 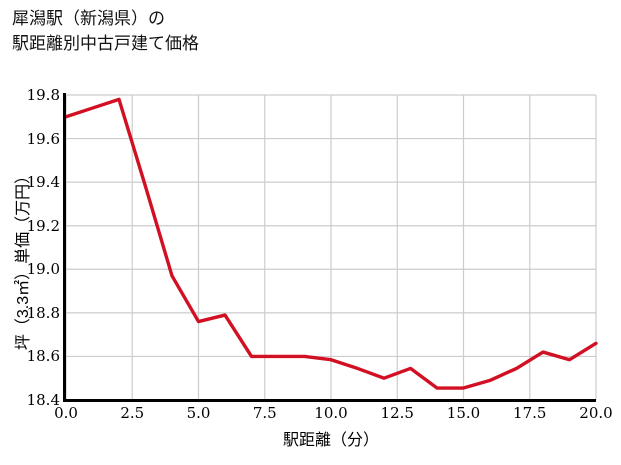 I want to click on x-axis-spine, so click(x=329, y=400).